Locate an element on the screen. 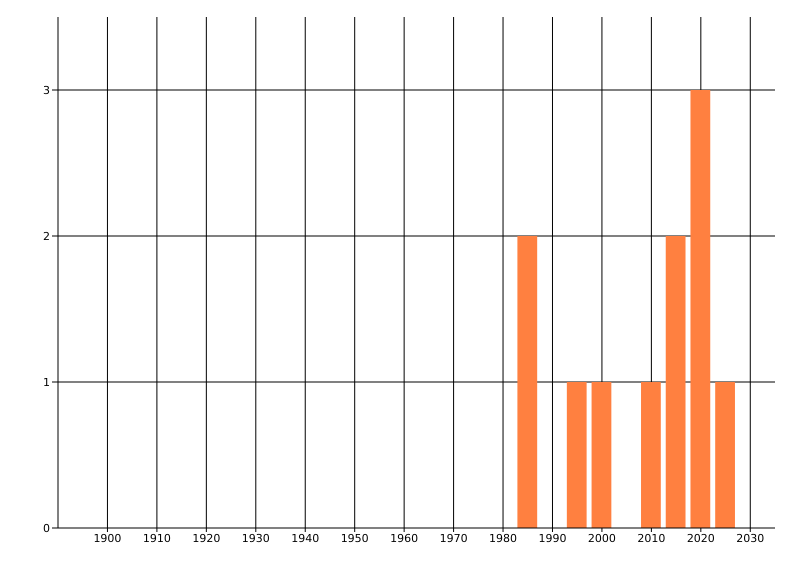 This screenshot has width=800, height=576. x-tick-label: 1900 is located at coordinates (107, 538).